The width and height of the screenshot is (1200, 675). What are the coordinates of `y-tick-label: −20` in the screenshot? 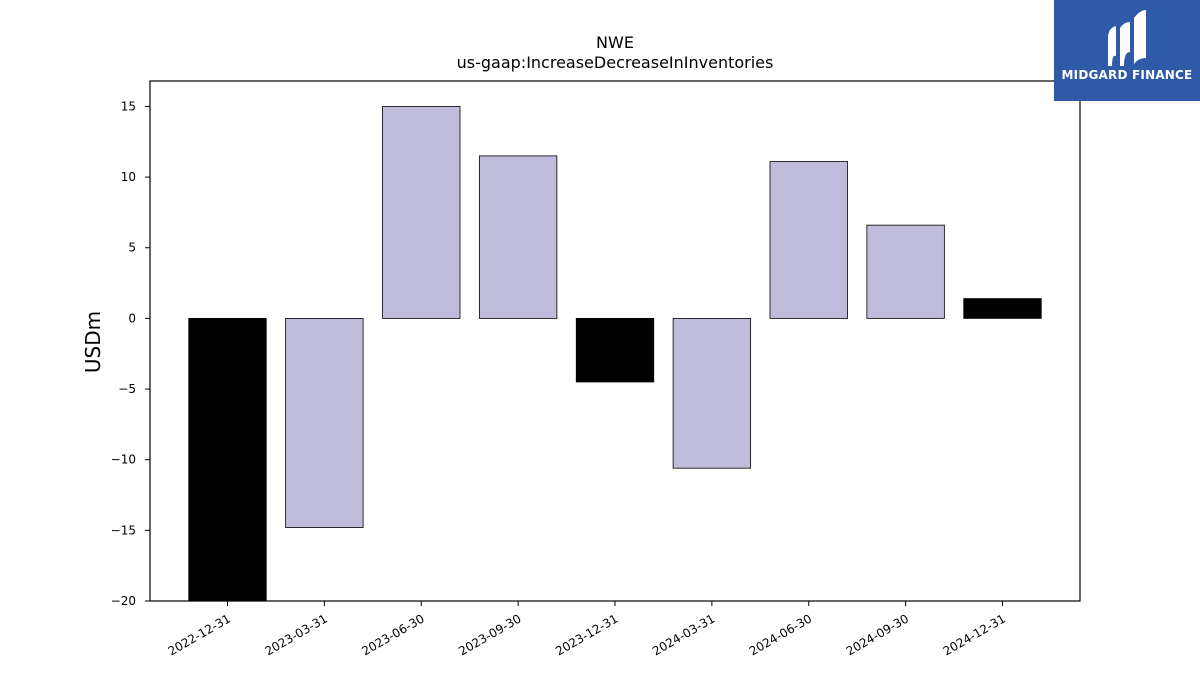 It's located at (123, 601).